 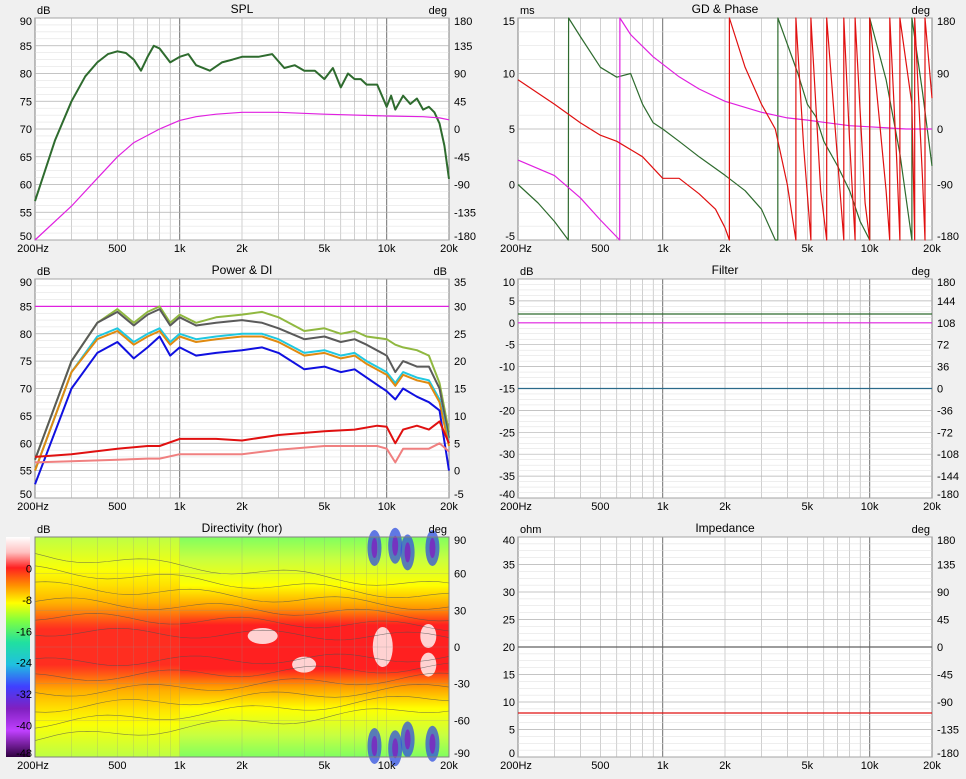 I want to click on y-tick-label: -48, so click(x=24, y=754).